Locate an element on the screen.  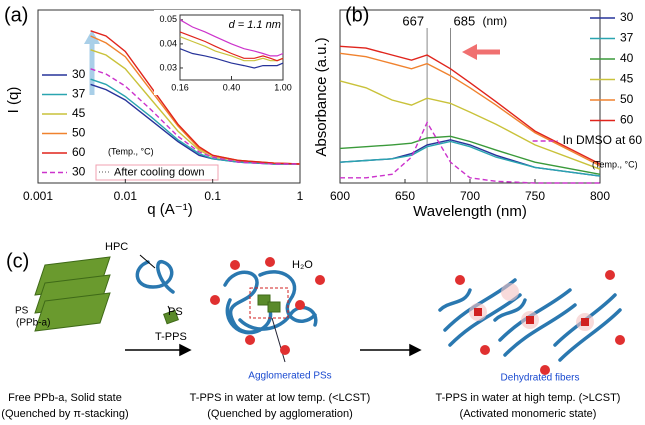
x-tick-label: 0.1 is located at coordinates (212, 196).